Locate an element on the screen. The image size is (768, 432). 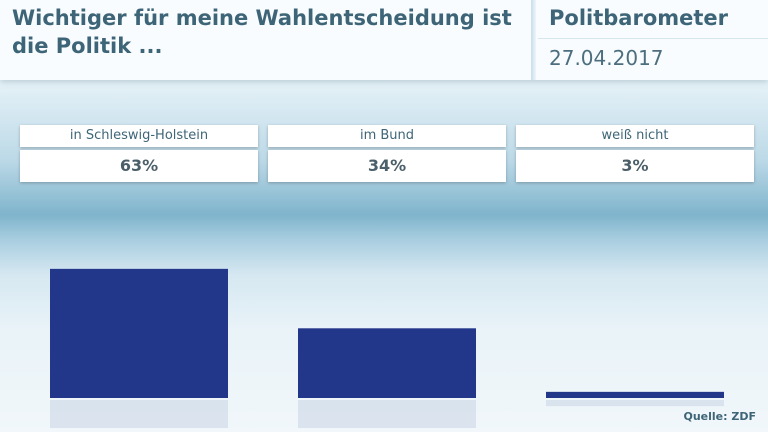
value-label-3: 3% is located at coordinates (635, 166).